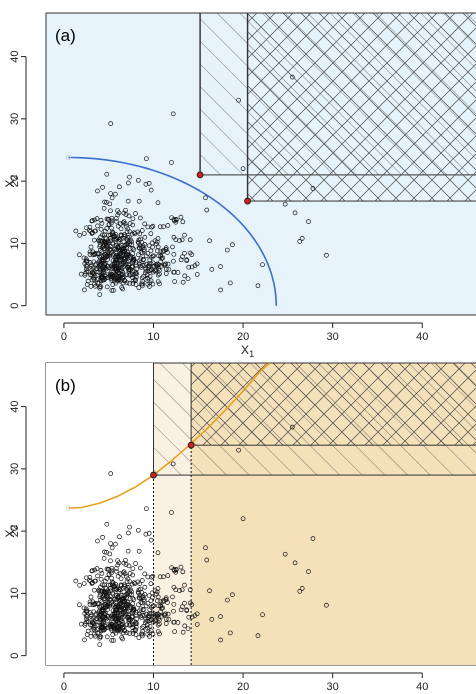 The height and width of the screenshot is (694, 476). Describe the element at coordinates (243, 337) in the screenshot. I see `x-tick-label: 20` at that location.